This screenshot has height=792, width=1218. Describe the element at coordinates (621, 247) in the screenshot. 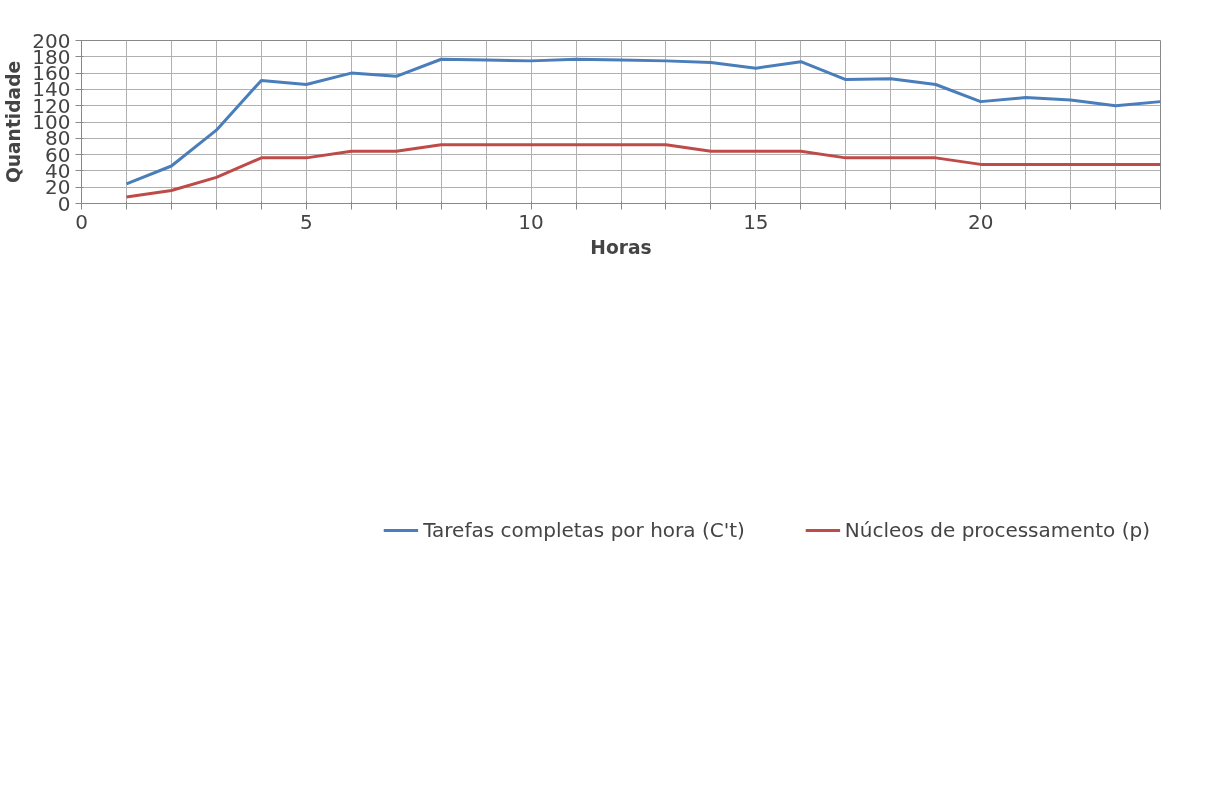

I see `x-axis-title: Horas` at that location.